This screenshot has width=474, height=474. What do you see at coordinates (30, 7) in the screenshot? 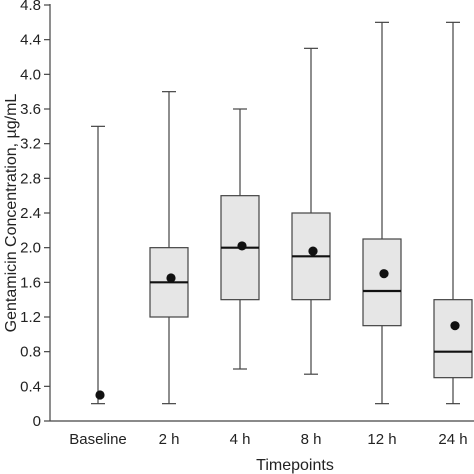
I see `y-tick-label: 4.8` at bounding box center [30, 7].